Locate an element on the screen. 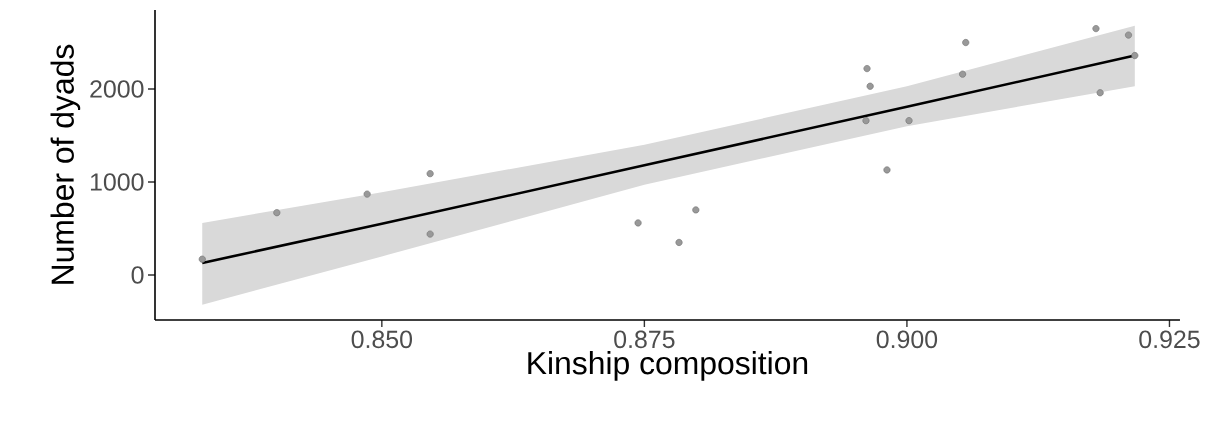 The image size is (1209, 421). x-tick-label: 0.900 is located at coordinates (907, 339).